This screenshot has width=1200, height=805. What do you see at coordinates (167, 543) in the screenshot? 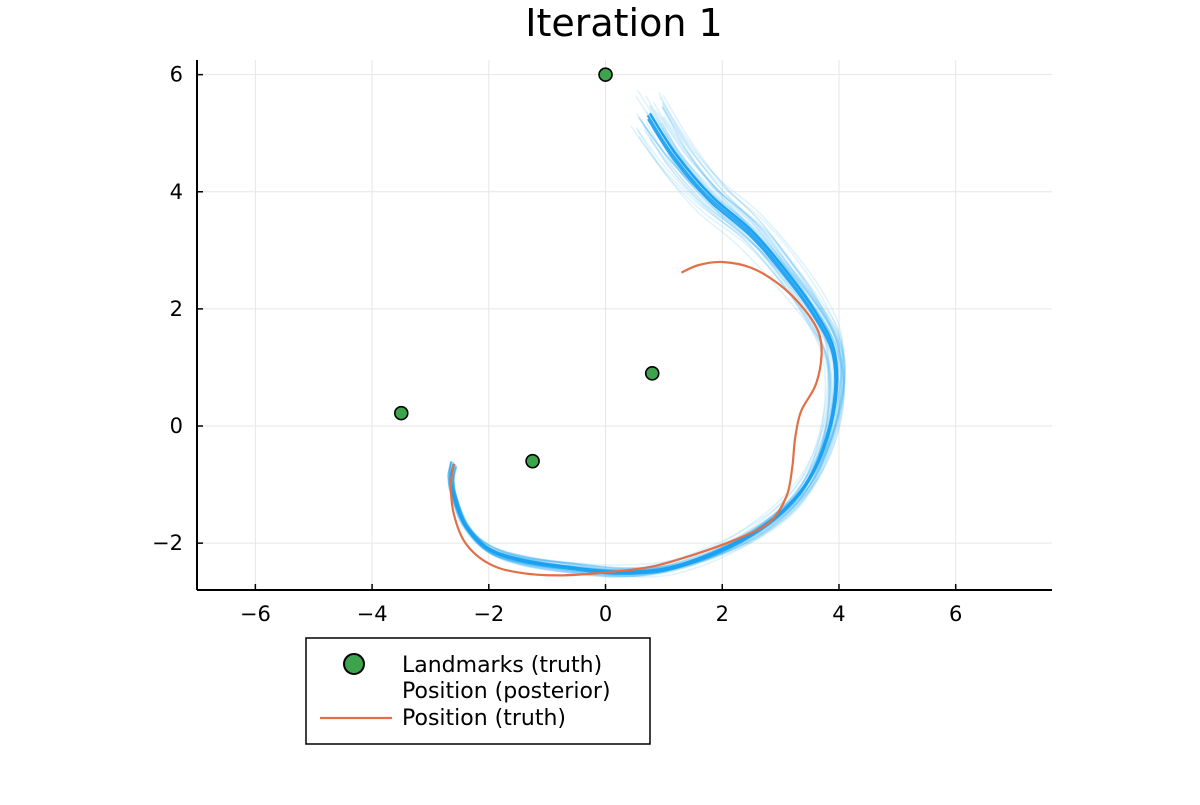
I see `y-tick-label: −2` at bounding box center [167, 543].